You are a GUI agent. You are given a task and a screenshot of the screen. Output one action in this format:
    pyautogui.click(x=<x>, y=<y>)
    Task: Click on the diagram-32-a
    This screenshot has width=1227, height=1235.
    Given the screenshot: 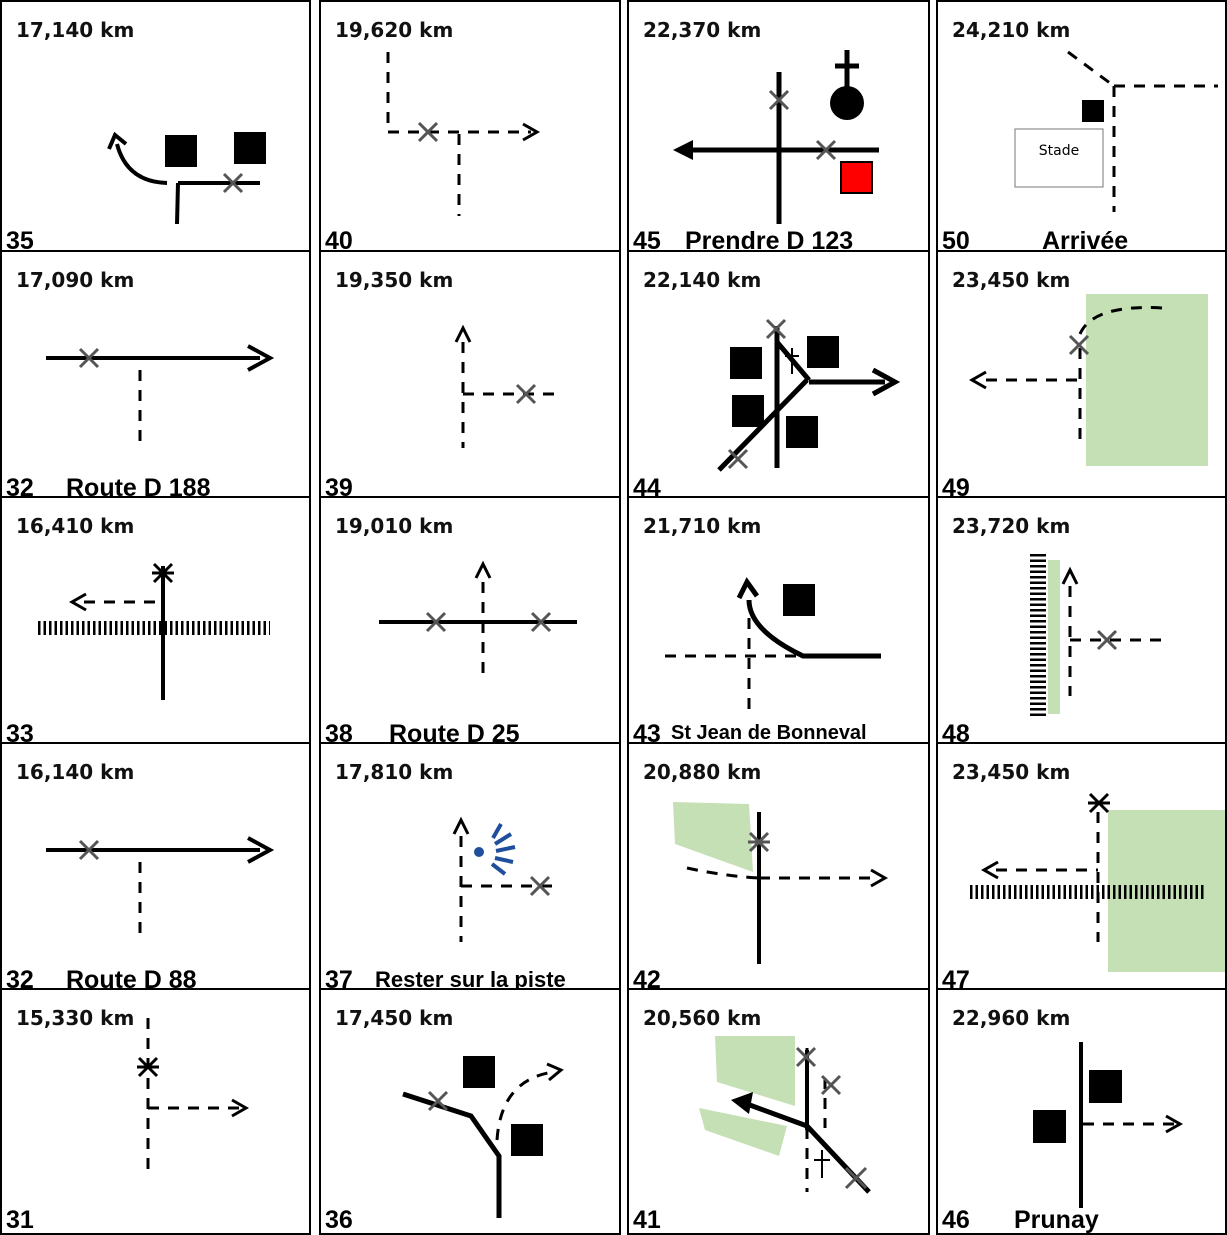 What is the action you would take?
    pyautogui.click(x=160, y=393)
    